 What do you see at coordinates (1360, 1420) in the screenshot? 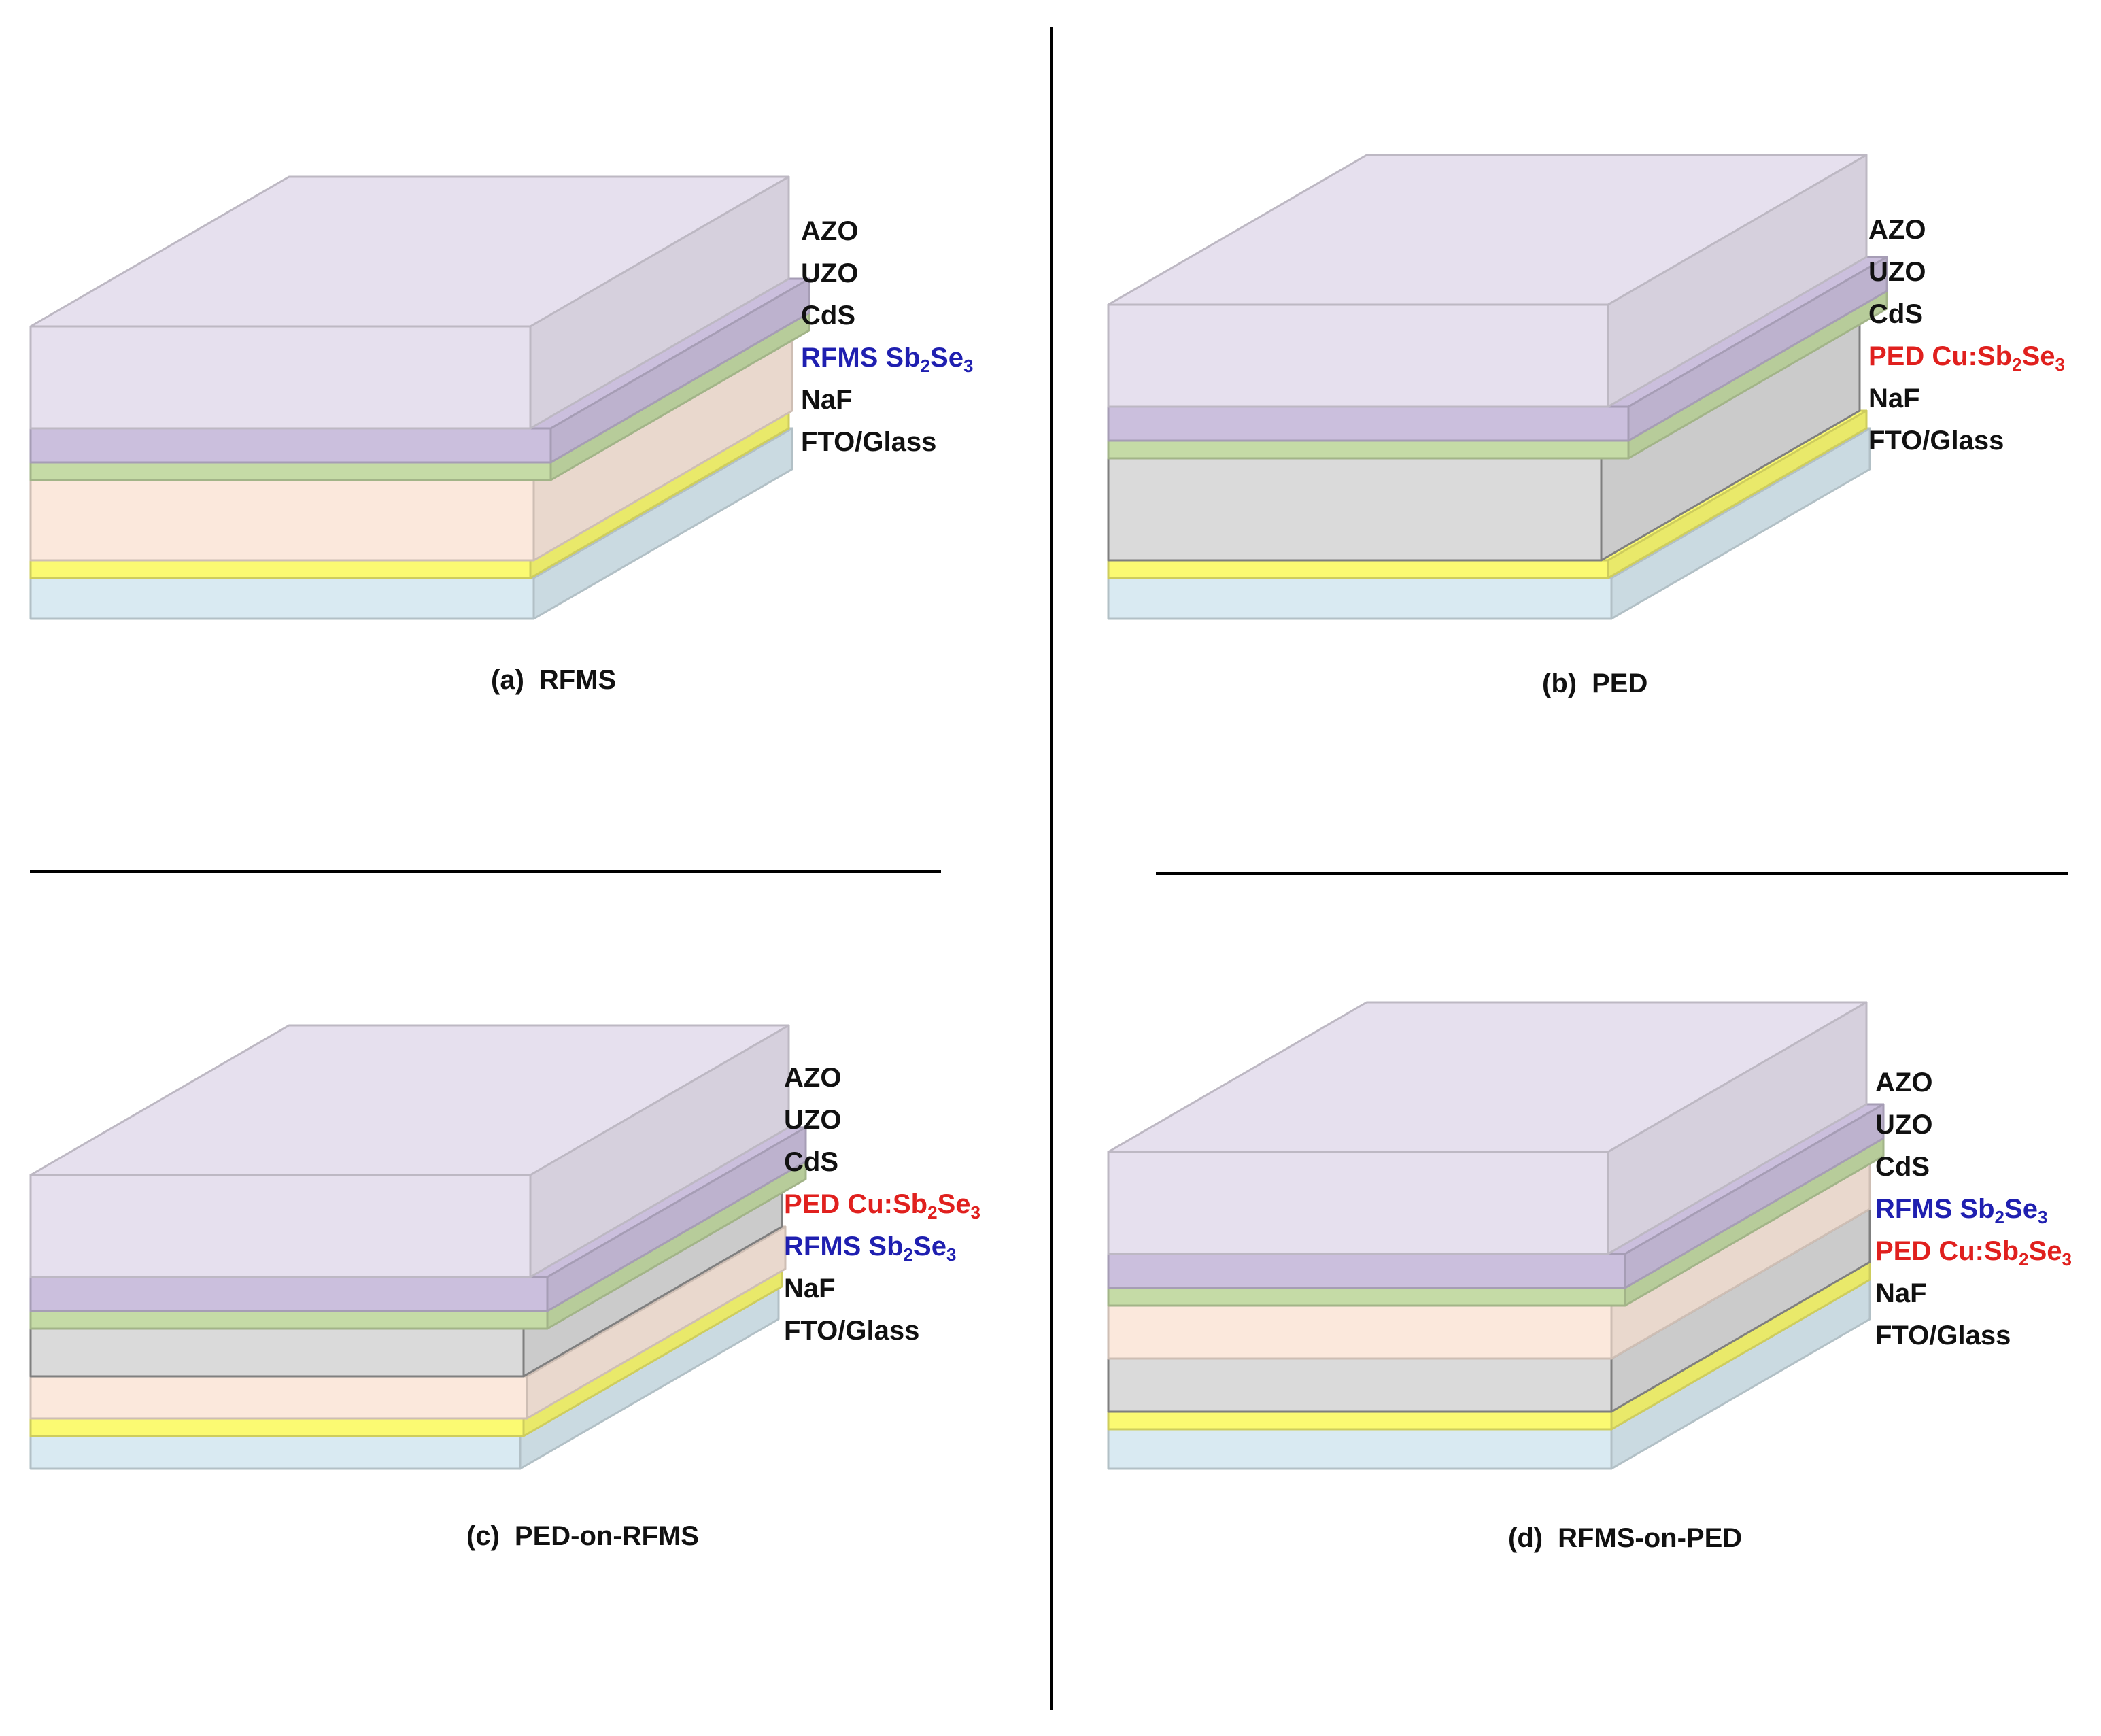
I see `layer-naf-d-front` at bounding box center [1360, 1420].